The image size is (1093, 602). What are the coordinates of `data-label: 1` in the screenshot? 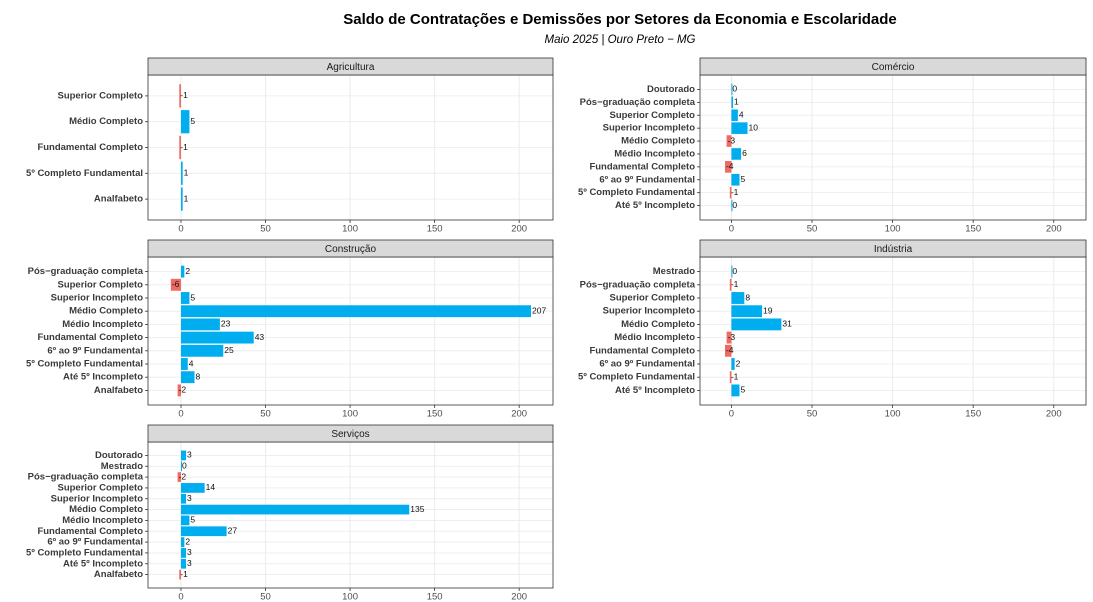 It's located at (736, 102).